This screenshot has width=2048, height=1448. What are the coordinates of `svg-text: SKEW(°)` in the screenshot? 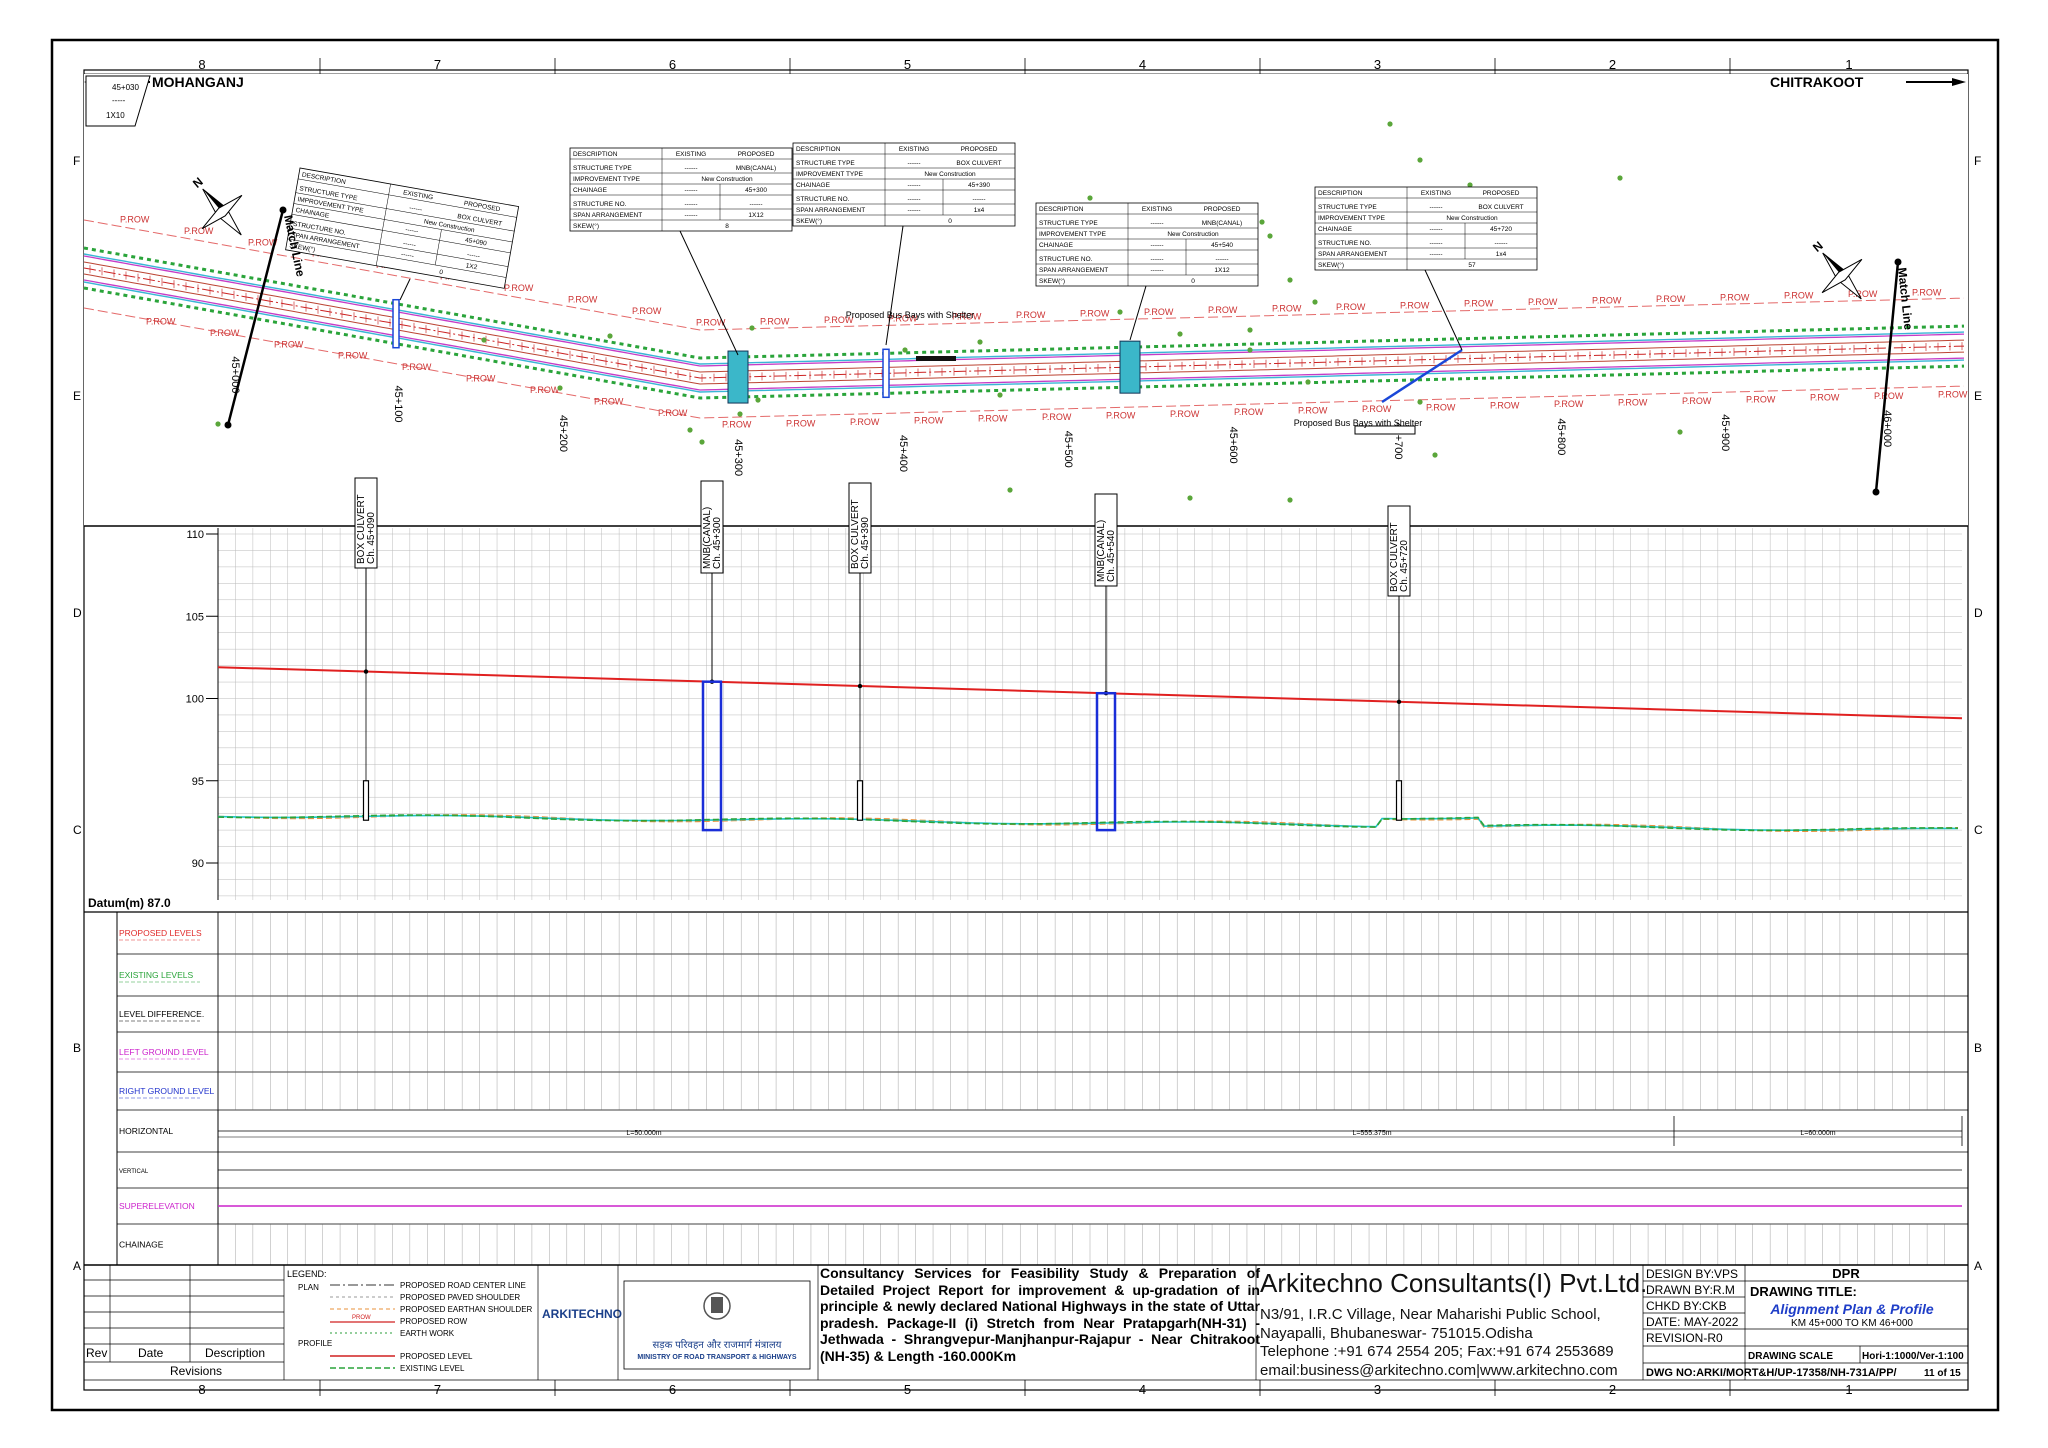 It's located at (1052, 281).